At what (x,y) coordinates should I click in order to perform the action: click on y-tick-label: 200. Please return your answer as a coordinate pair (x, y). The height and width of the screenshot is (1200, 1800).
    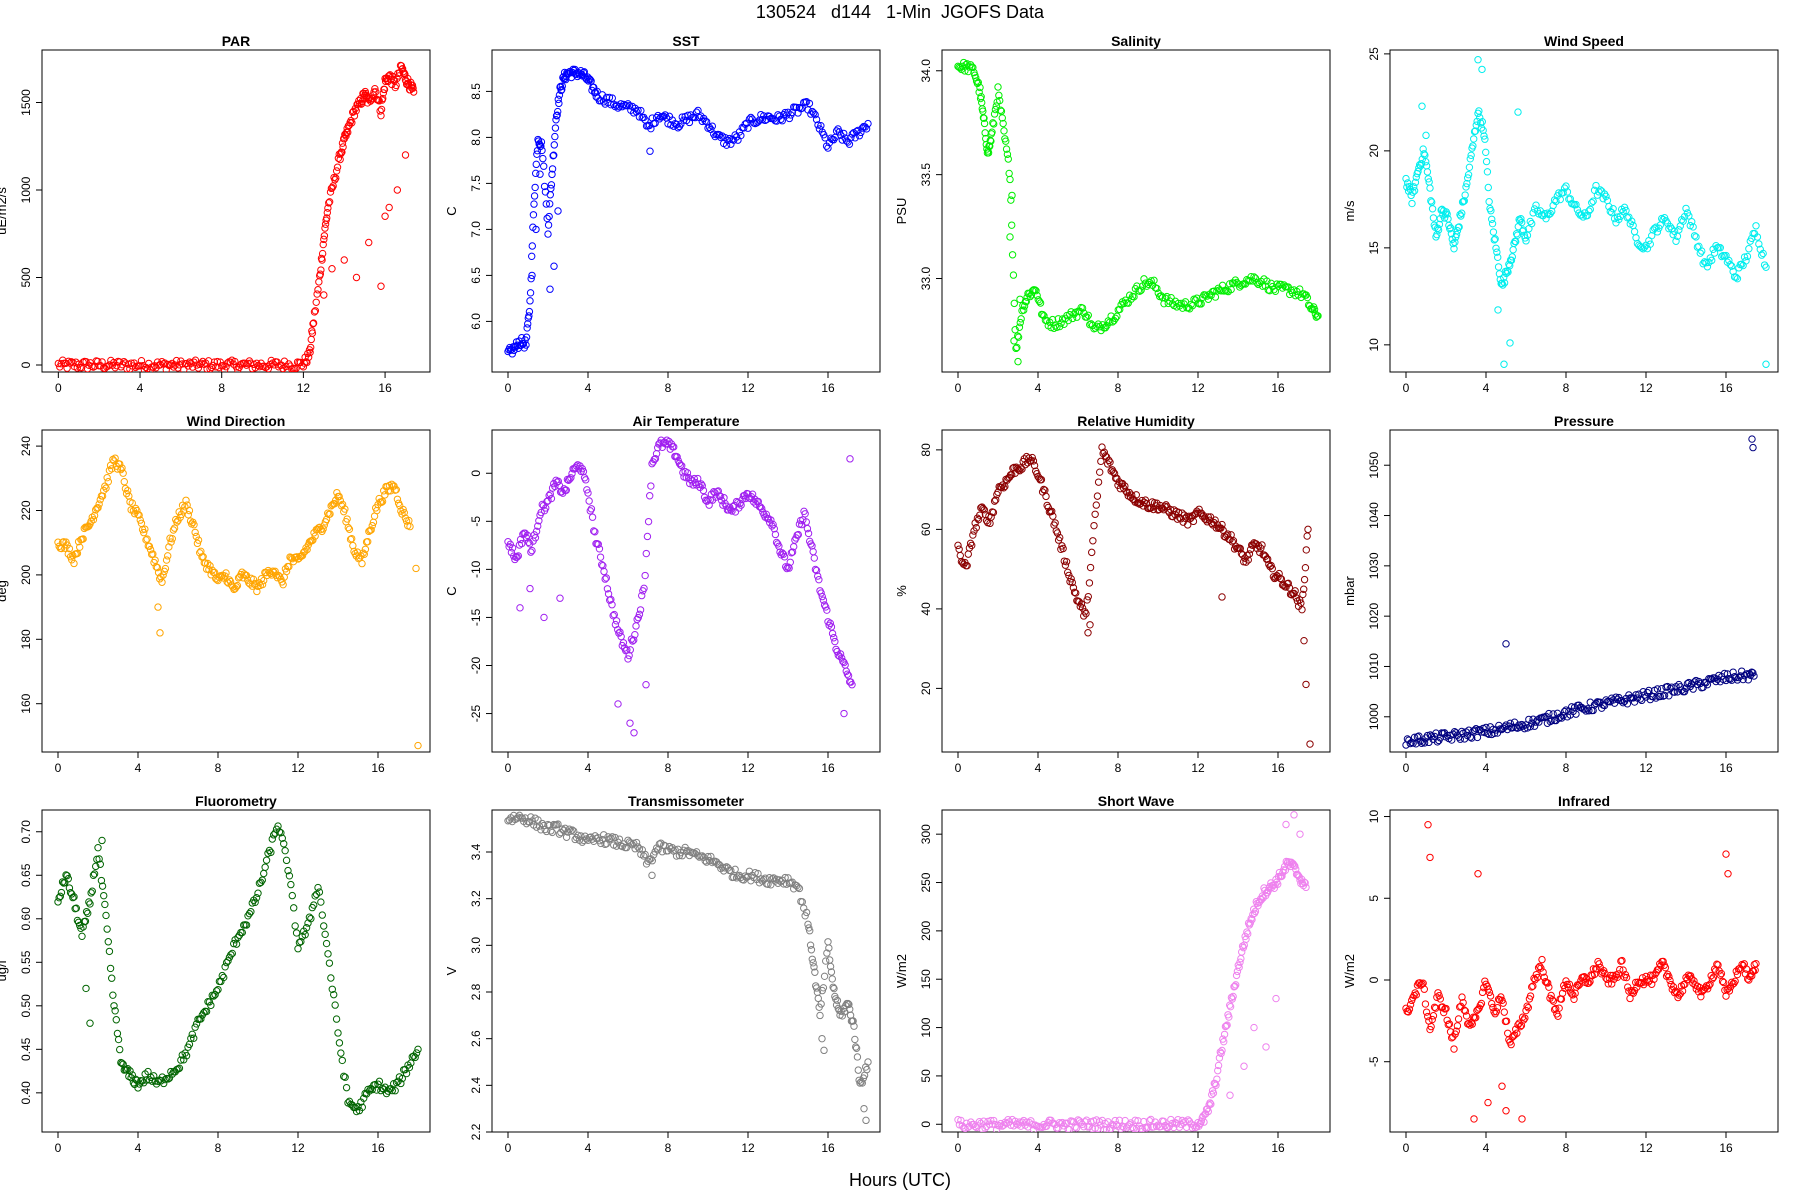
    Looking at the image, I should click on (926, 931).